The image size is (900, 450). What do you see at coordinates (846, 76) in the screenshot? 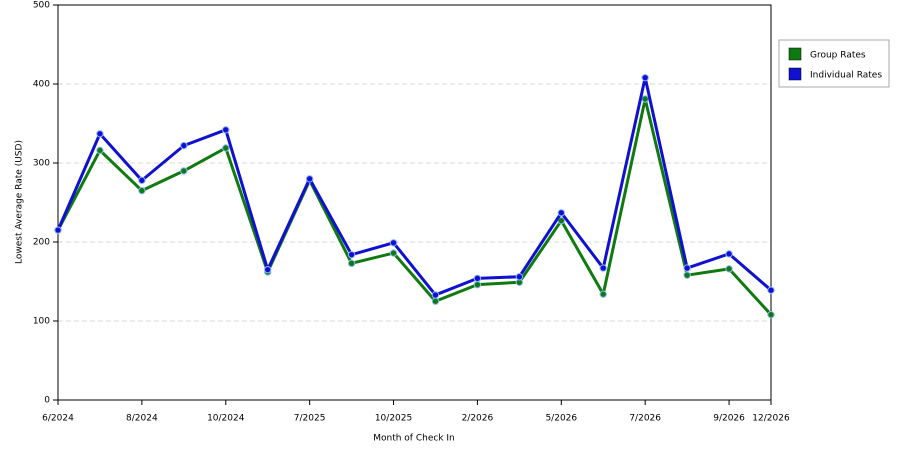
I see `legend-label: Individual Rates` at bounding box center [846, 76].